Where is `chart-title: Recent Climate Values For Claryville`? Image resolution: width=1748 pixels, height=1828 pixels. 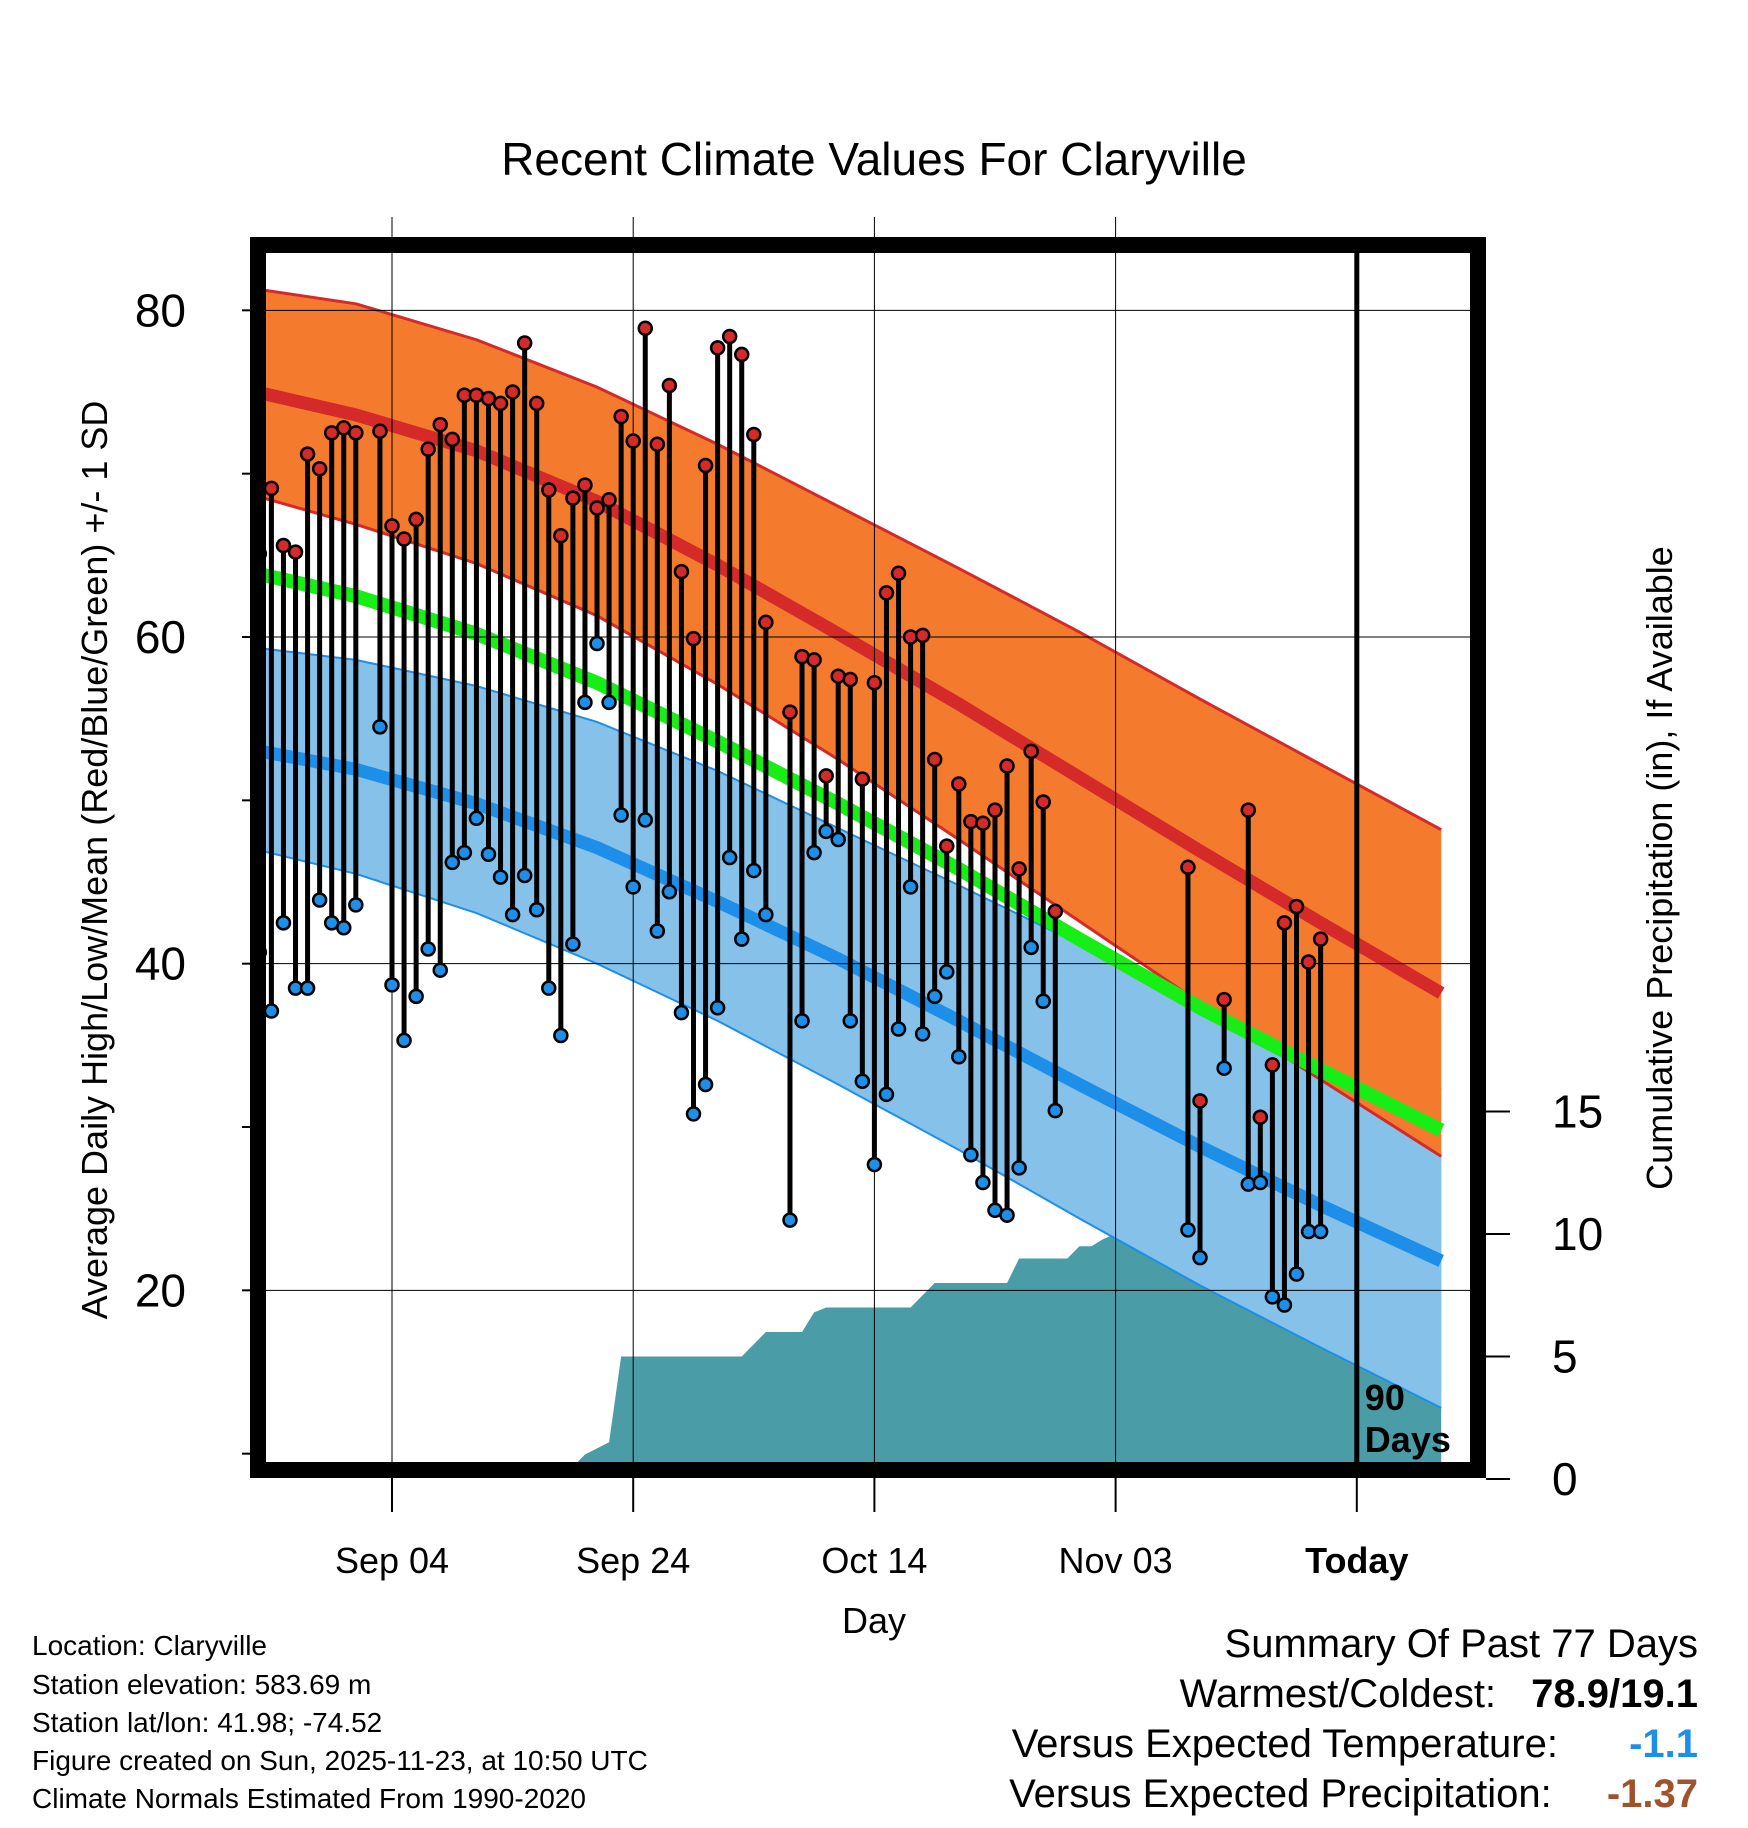
chart-title: Recent Climate Values For Claryville is located at coordinates (874, 159).